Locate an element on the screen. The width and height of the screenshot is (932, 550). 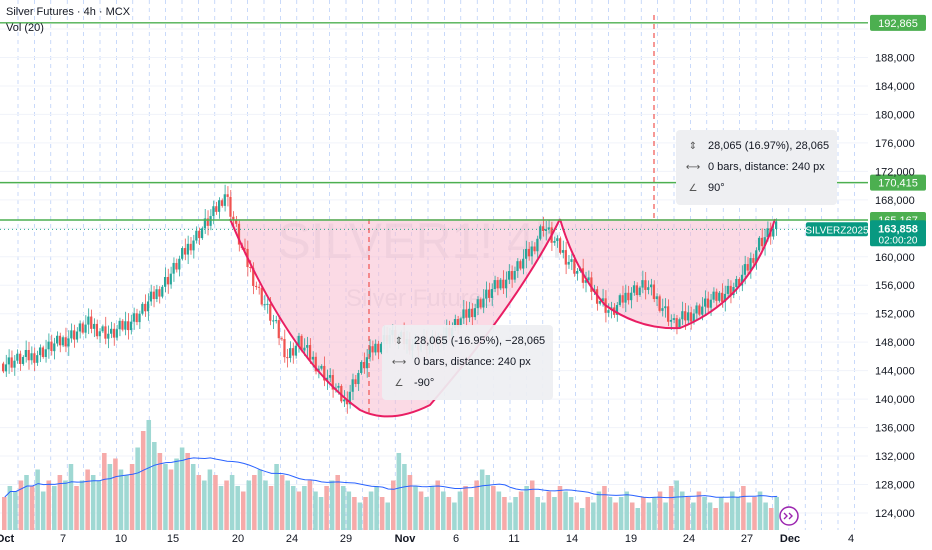
x-tick-label: 10 is located at coordinates (121, 539).